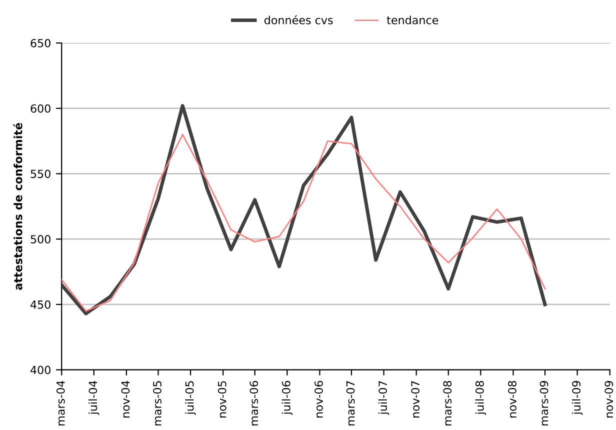  What do you see at coordinates (298, 19) in the screenshot?
I see `legend-label: données cvs` at bounding box center [298, 19].